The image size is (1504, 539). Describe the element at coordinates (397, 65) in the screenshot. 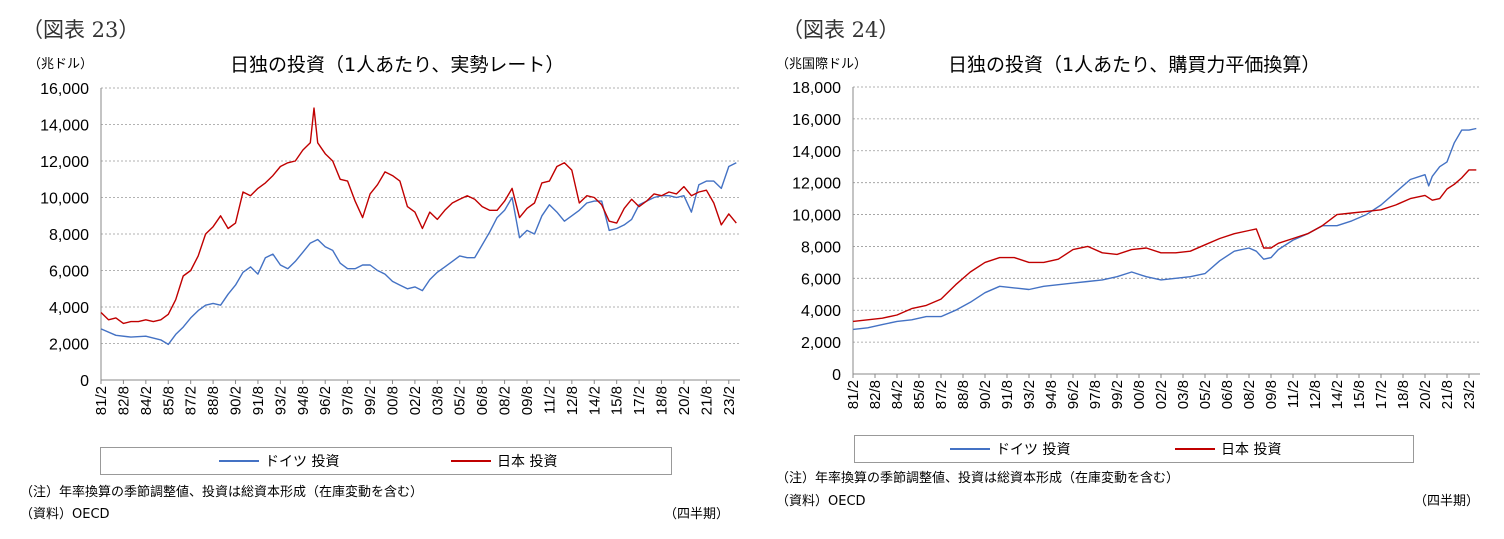

I see `chart-title: 日独の投資（1人あたり、実勢レート）` at that location.